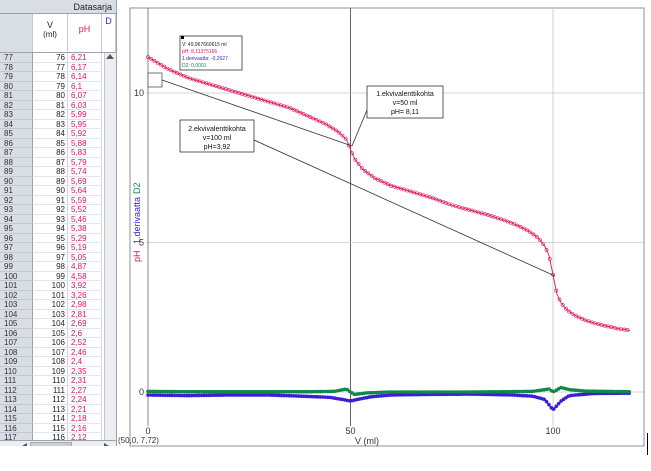  Describe the element at coordinates (50, 210) in the screenshot. I see `cell-volume: 92` at that location.